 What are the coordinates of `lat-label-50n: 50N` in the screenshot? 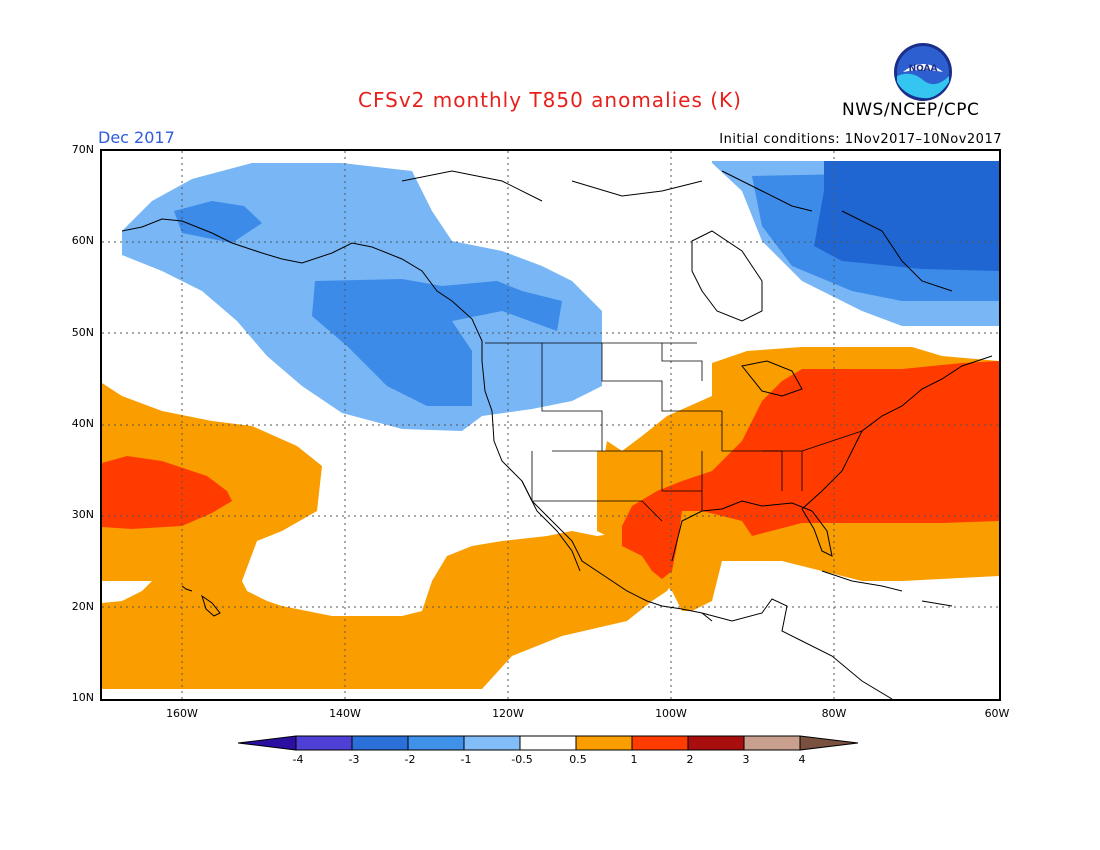 It's located at (82, 332).